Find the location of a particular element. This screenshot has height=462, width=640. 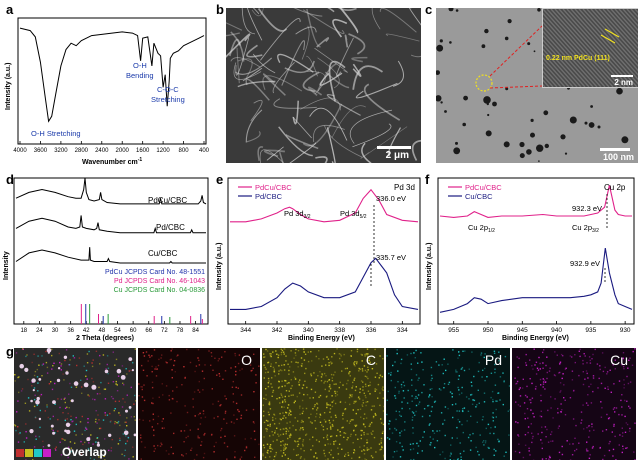

xps-pd-legend-pdcu: PdCu/CBC is located at coordinates (273, 187).